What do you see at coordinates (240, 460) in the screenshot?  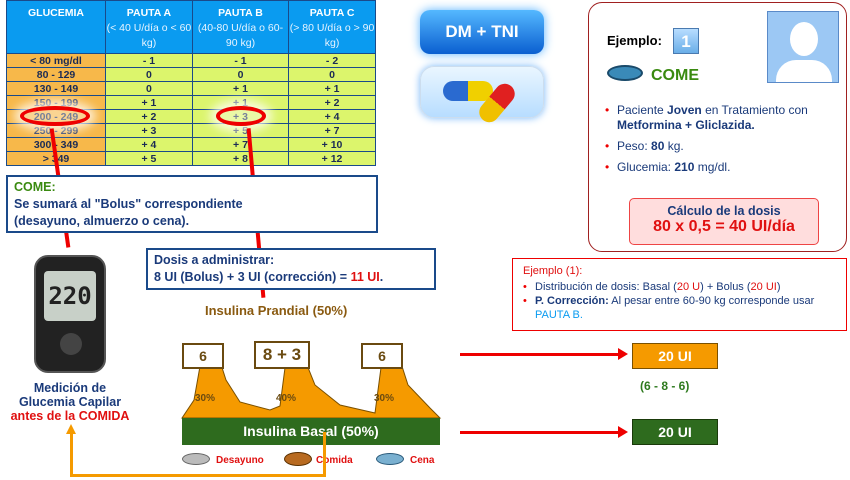 I see `meal-desayuno: Desayuno` at bounding box center [240, 460].